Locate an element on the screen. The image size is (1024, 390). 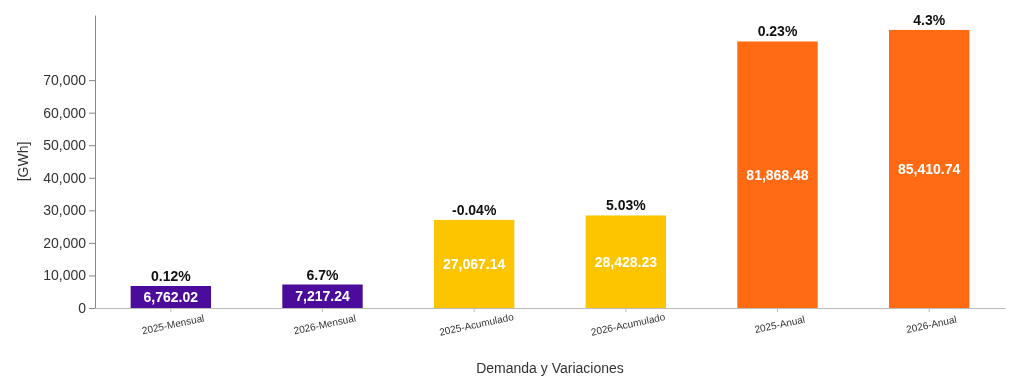
y-axis-title: [GWh] is located at coordinates (23, 161).